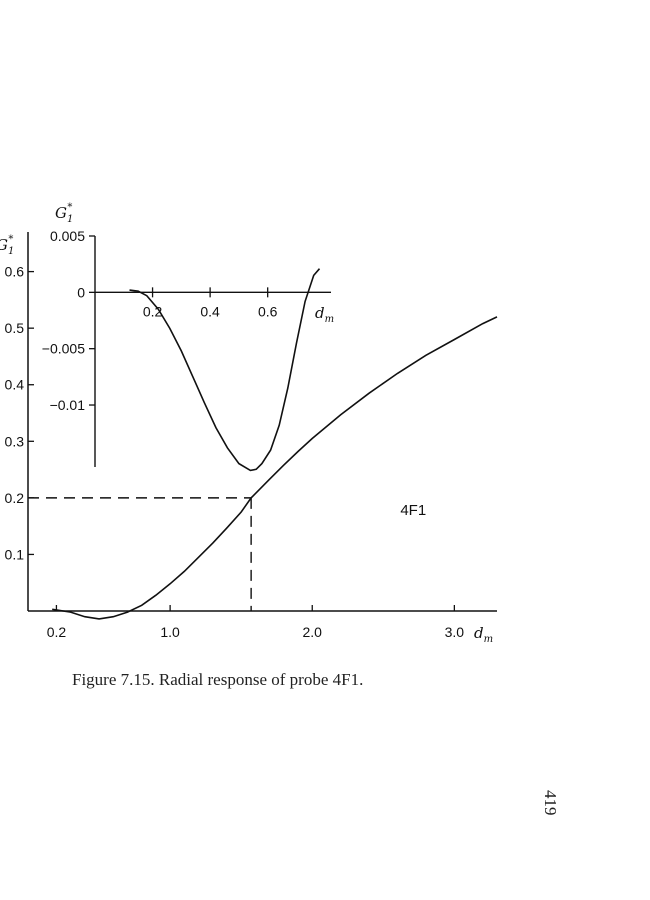 This screenshot has height=900, width=650. Describe the element at coordinates (68, 405) in the screenshot. I see `inset-y-tick-label-3: −0.01` at that location.